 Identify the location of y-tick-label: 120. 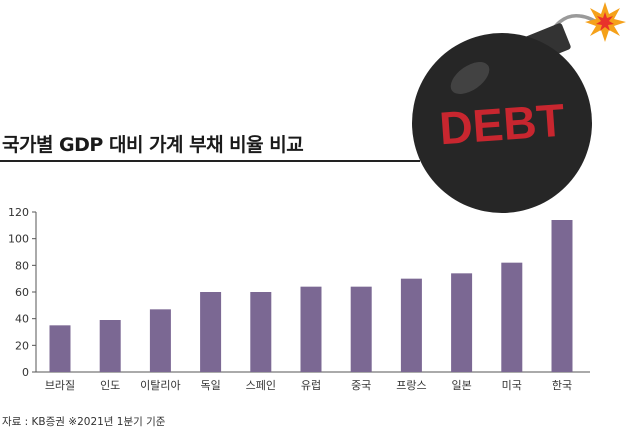
(18, 212).